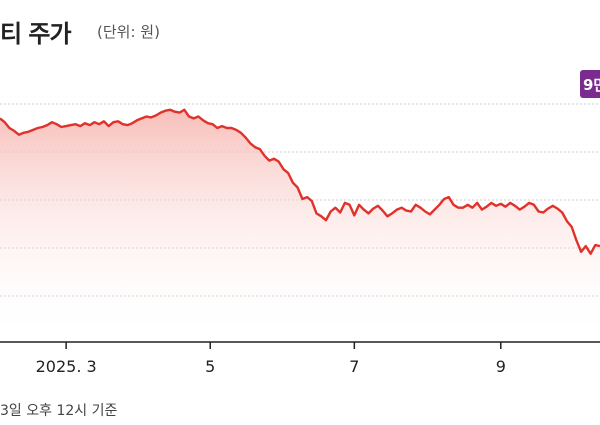 The width and height of the screenshot is (600, 425). Describe the element at coordinates (66, 366) in the screenshot. I see `x-tick-label: 2025. 3` at that location.